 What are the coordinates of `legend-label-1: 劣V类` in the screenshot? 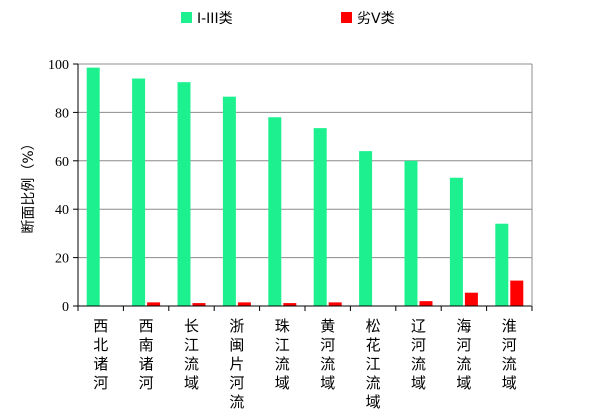 It's located at (376, 19).